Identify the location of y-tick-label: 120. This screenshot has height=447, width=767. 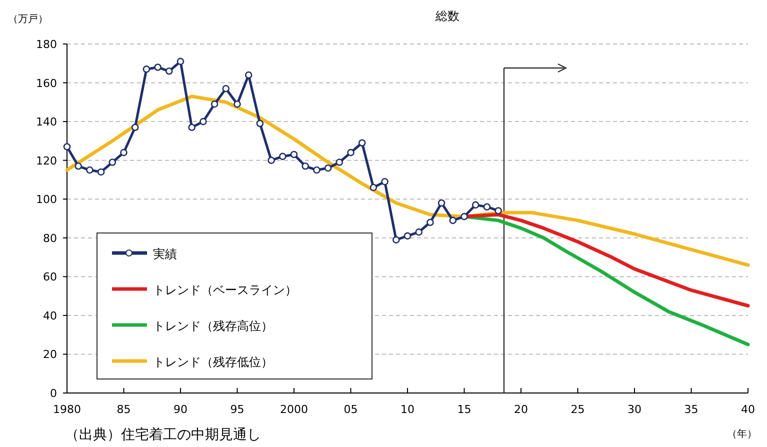
(46, 161).